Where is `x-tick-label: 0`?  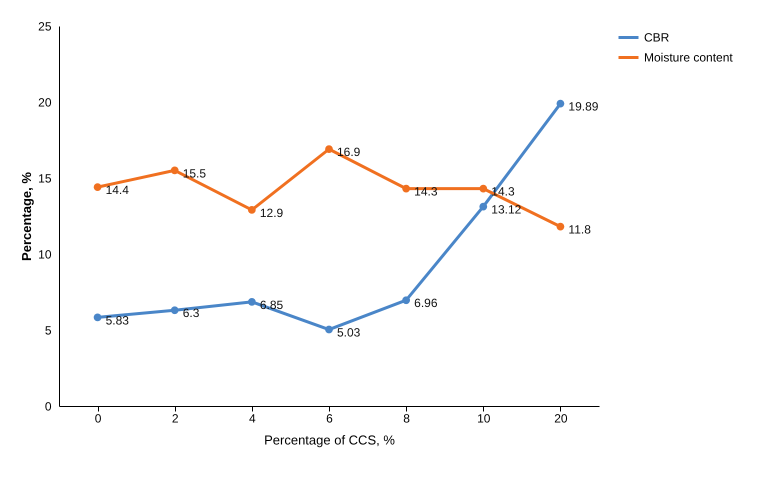
x-tick-label: 0 is located at coordinates (98, 419).